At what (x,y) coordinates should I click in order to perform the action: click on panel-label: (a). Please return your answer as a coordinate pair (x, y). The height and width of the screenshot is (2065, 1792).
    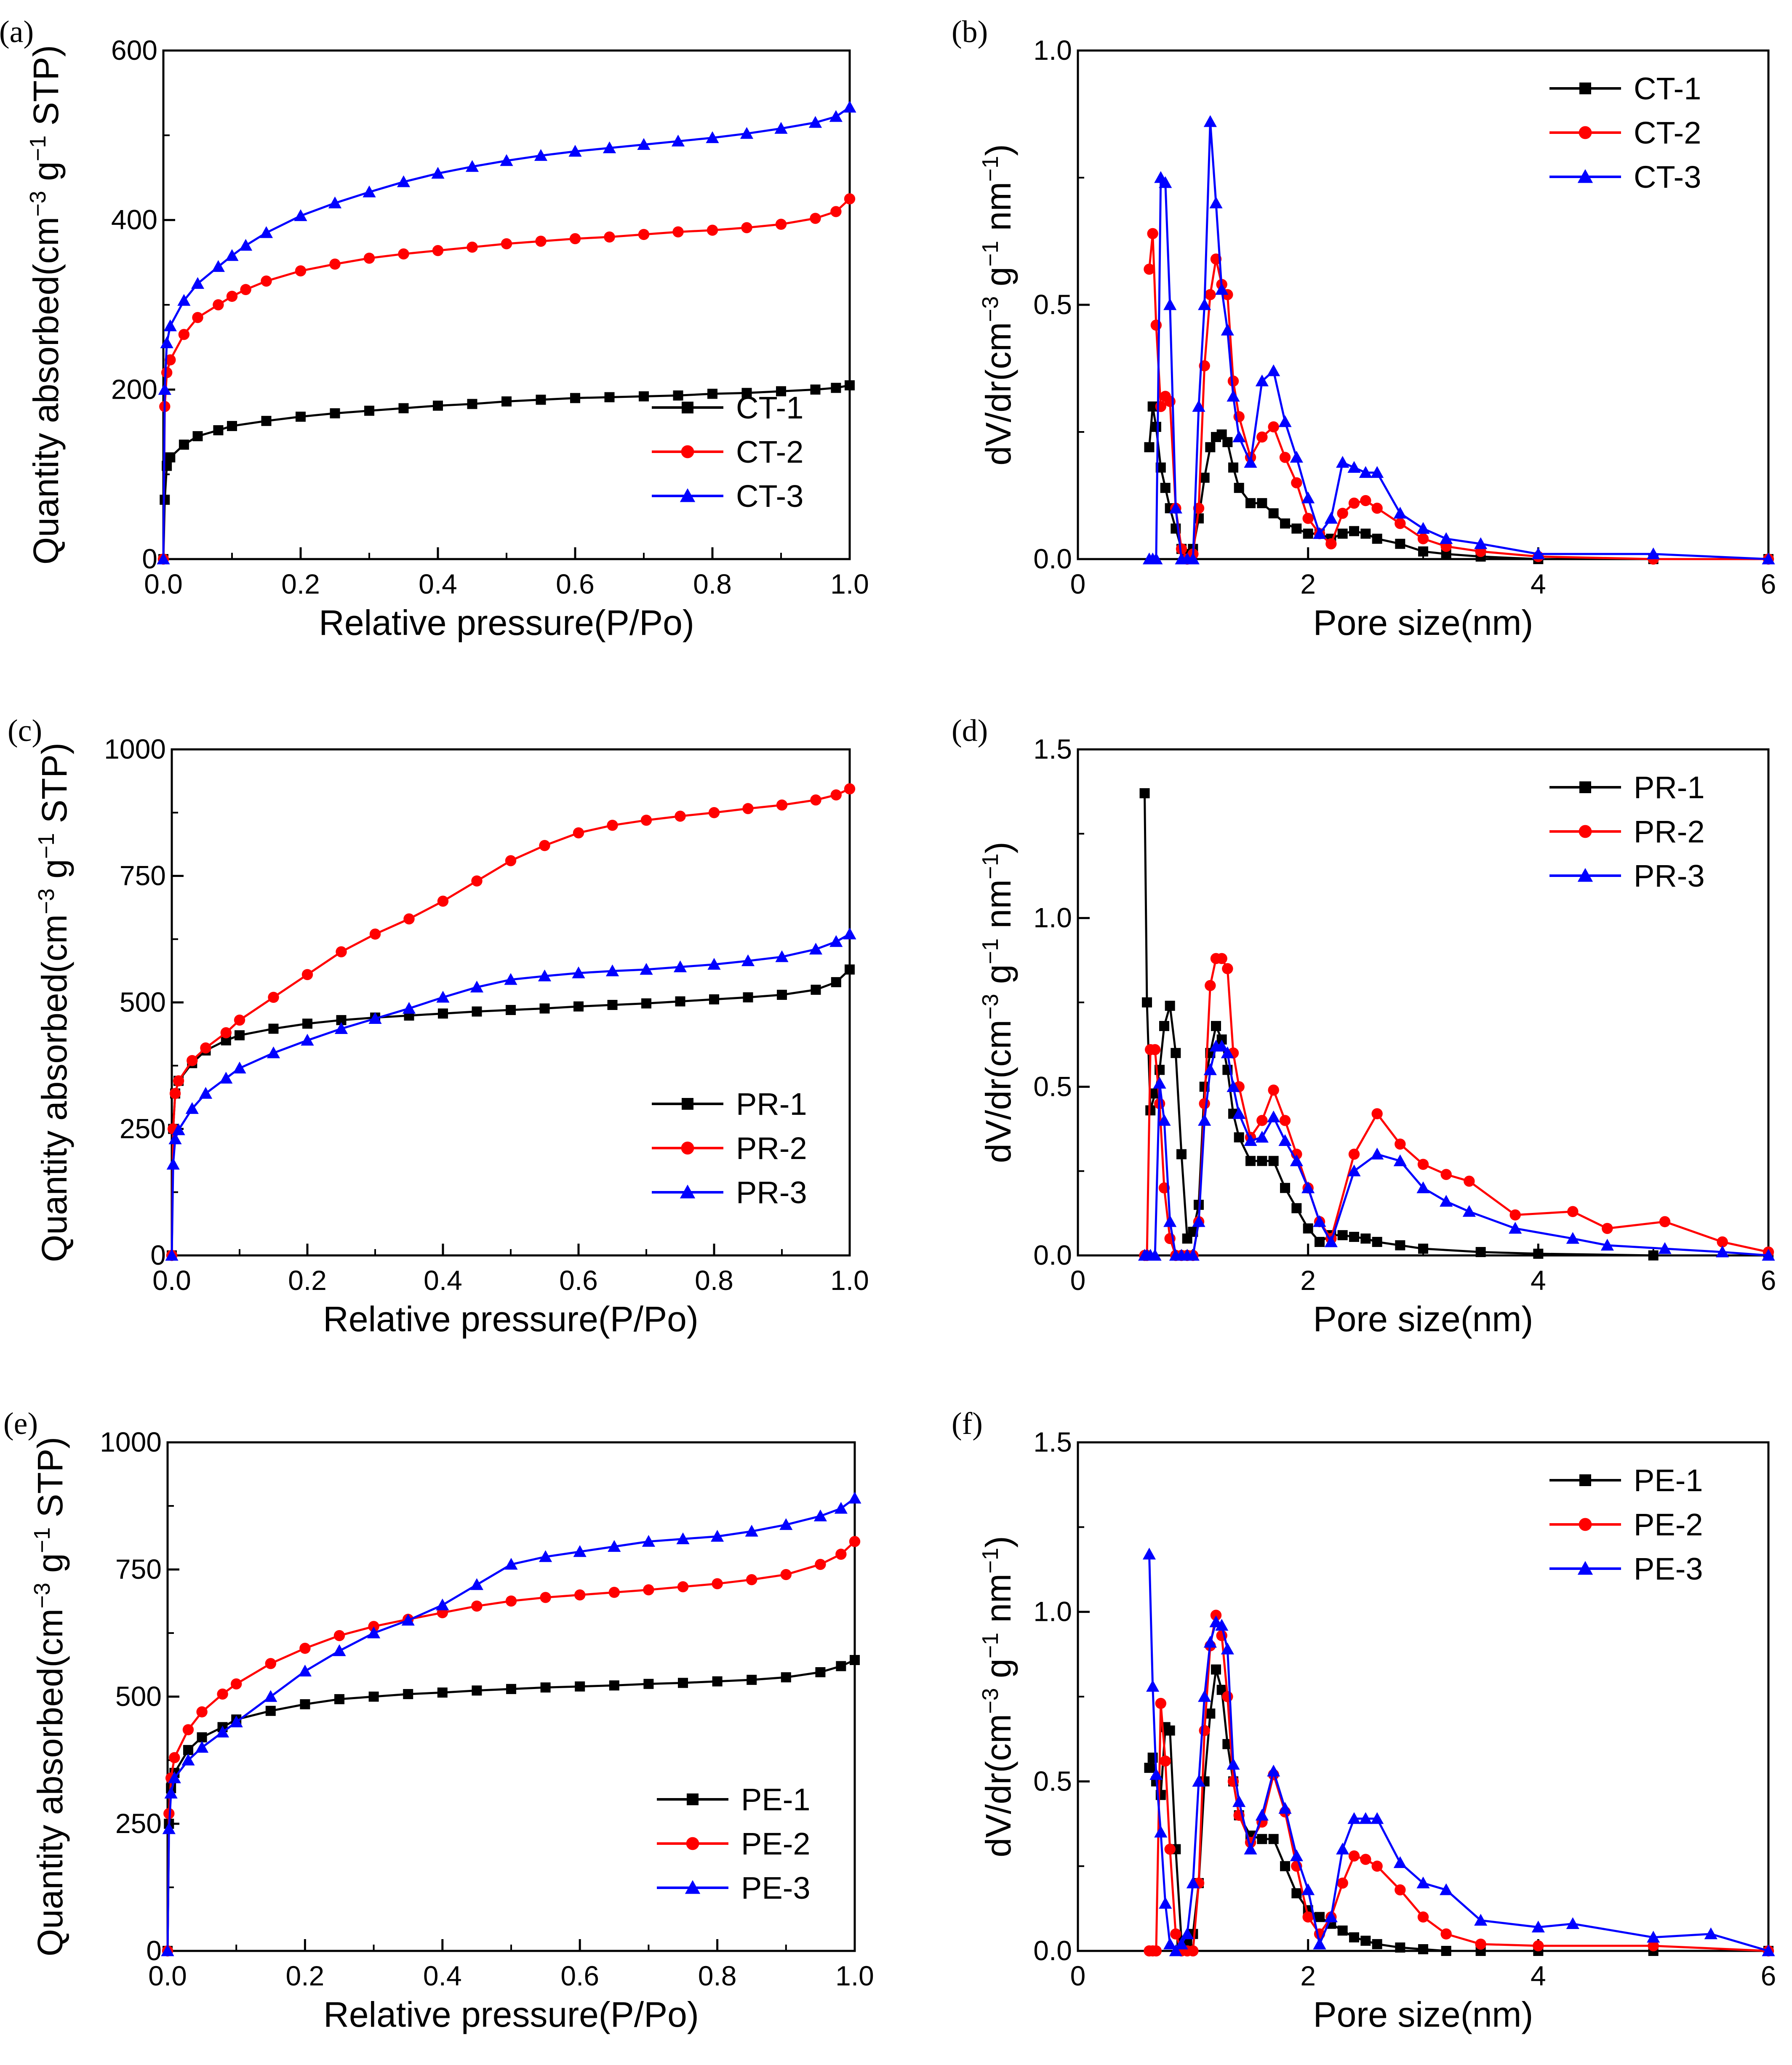
    Looking at the image, I should click on (17, 32).